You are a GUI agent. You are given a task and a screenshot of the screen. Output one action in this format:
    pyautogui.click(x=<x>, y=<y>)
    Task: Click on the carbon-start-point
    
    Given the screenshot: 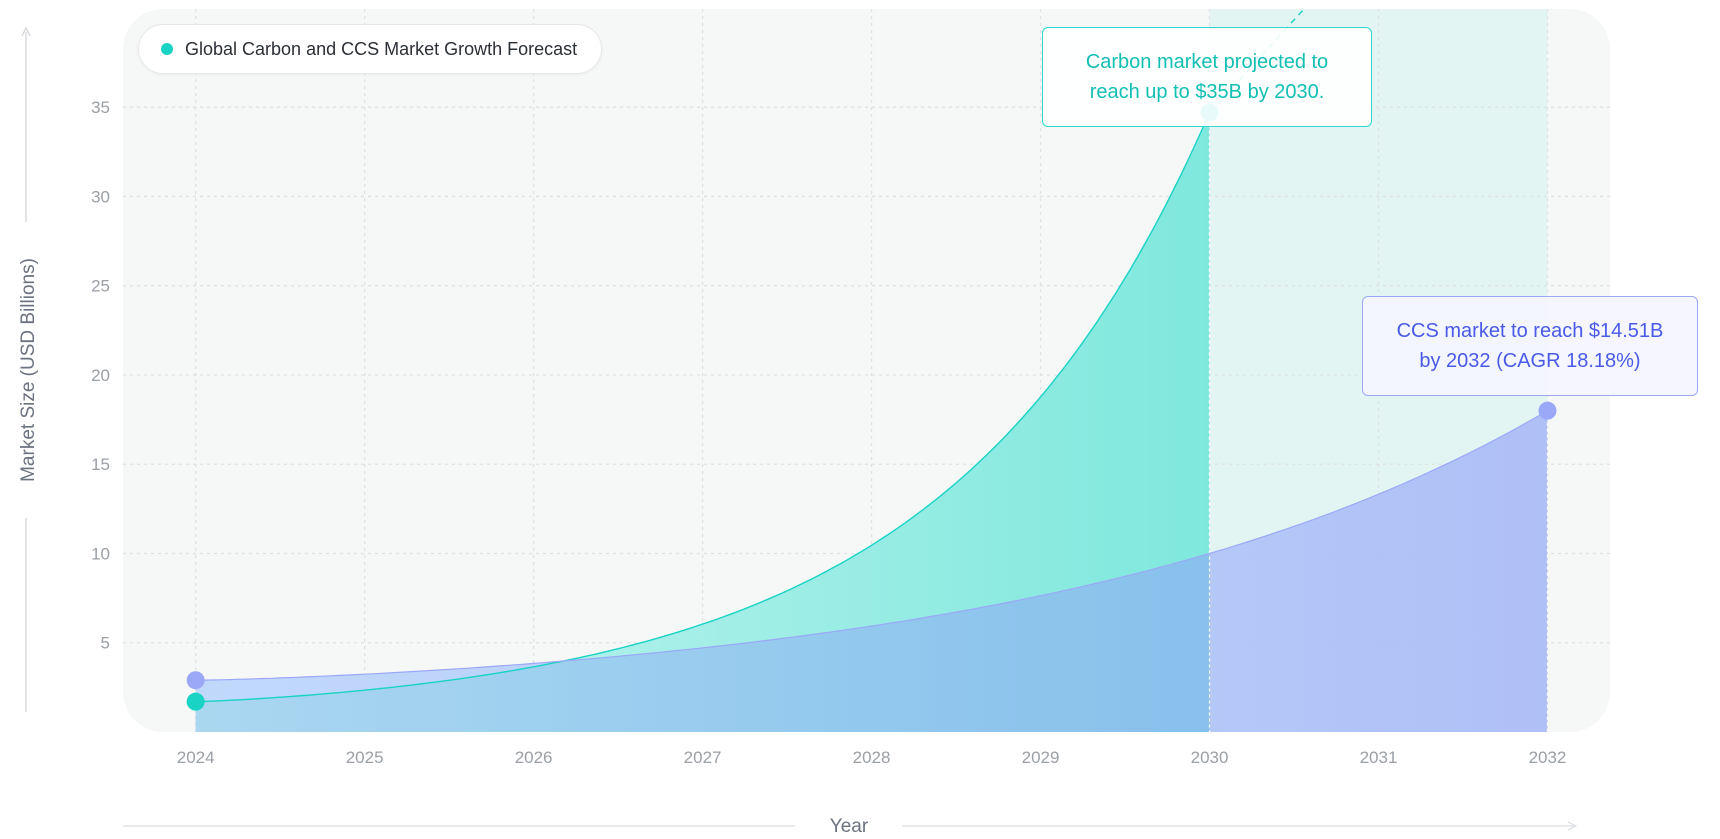 What is the action you would take?
    pyautogui.click(x=195, y=701)
    